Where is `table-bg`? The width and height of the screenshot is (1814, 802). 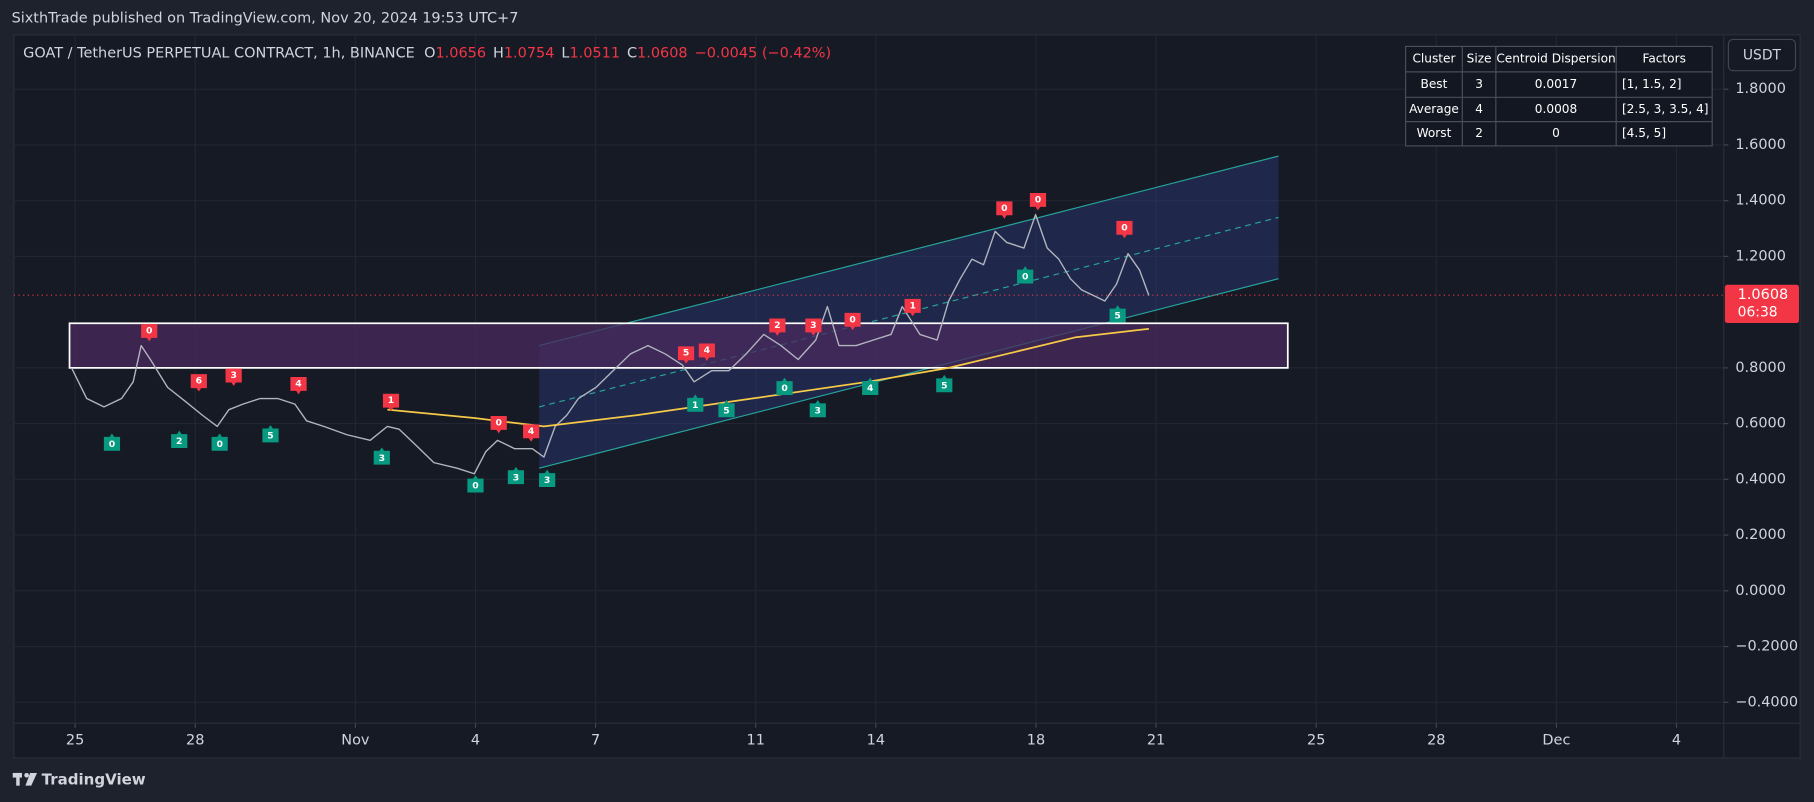
table-bg is located at coordinates (1559, 96).